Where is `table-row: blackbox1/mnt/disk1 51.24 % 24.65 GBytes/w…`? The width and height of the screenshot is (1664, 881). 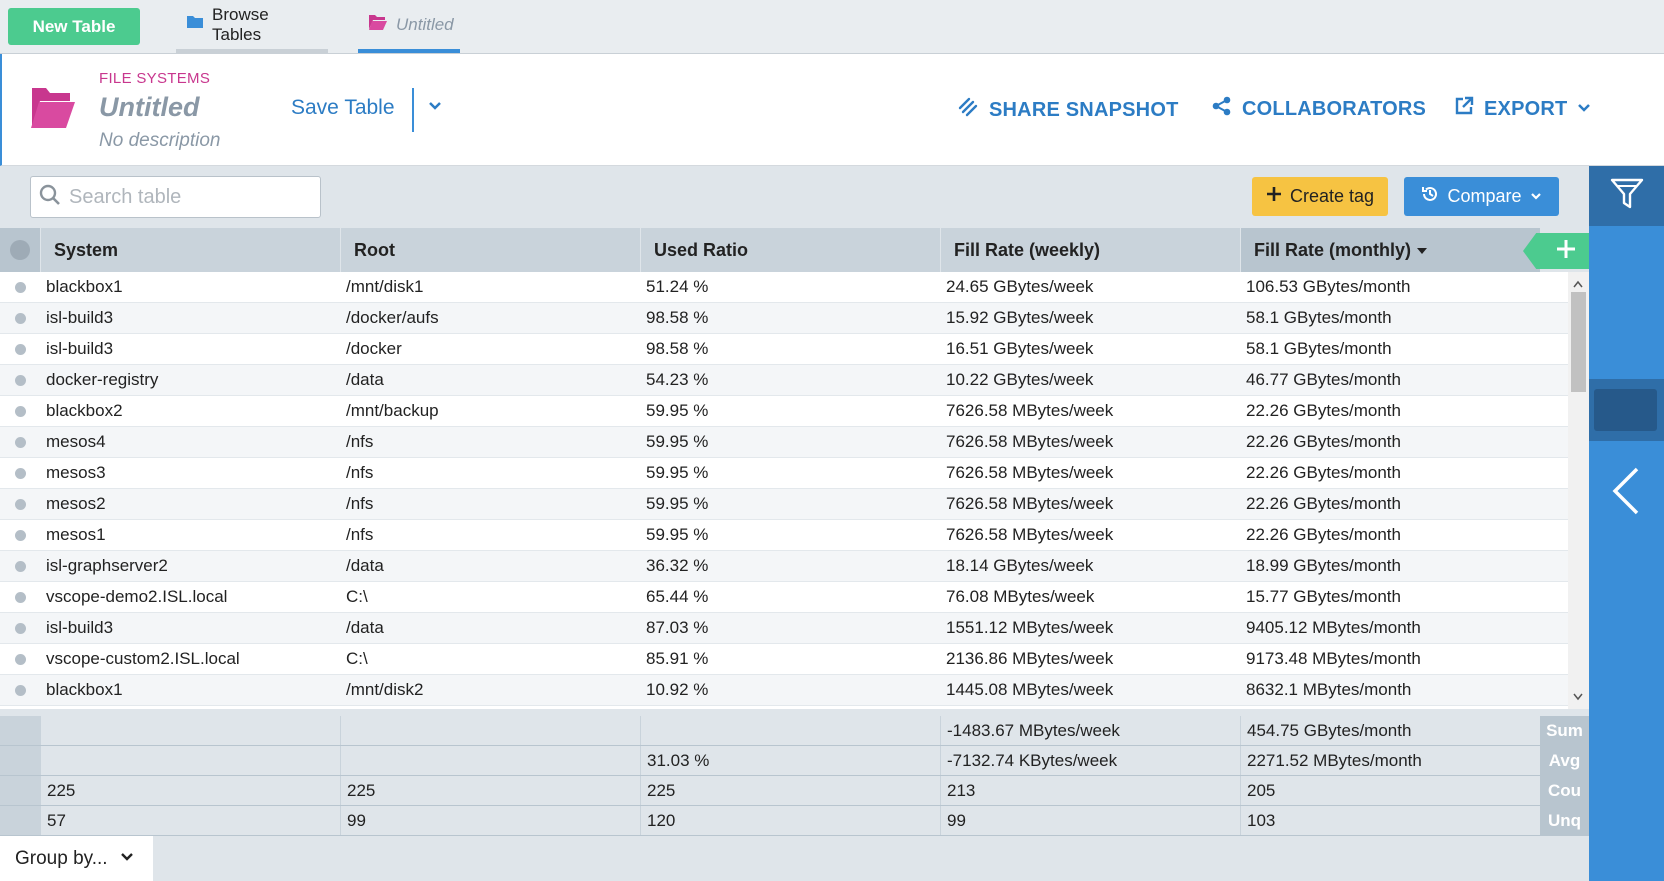
table-row: blackbox1/mnt/disk1 51.24 % 24.65 GBytes/w… is located at coordinates (794, 287).